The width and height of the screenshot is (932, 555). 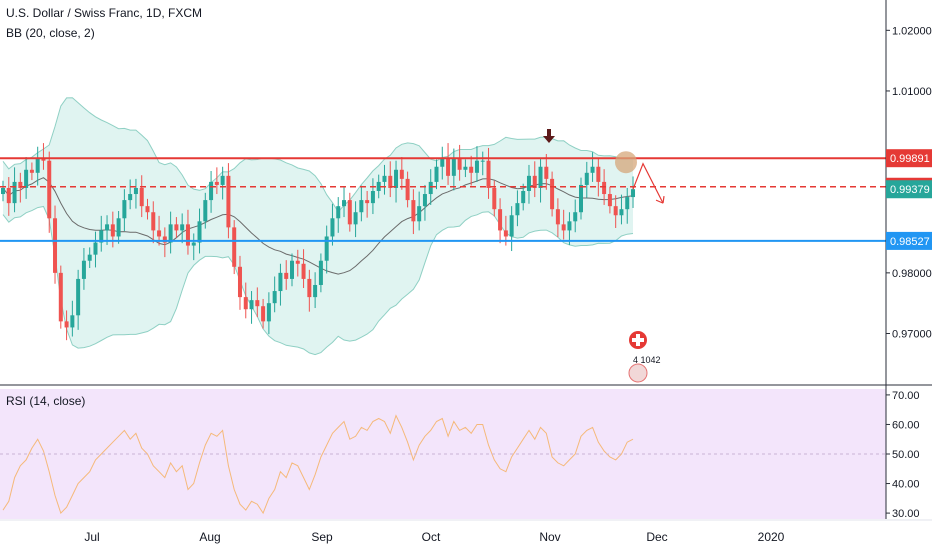 What do you see at coordinates (660, 200) in the screenshot?
I see `projected-arrowhead` at bounding box center [660, 200].